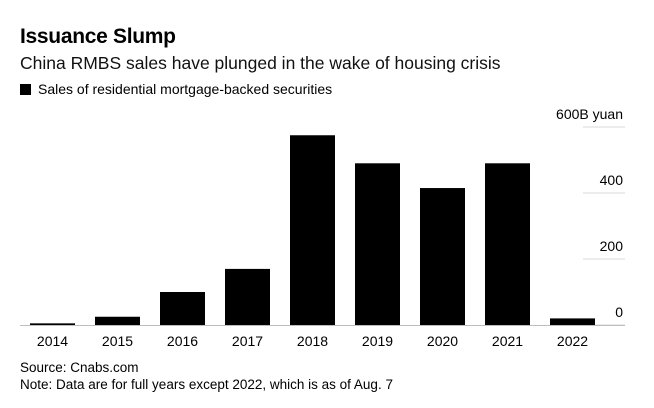 The height and width of the screenshot is (408, 654). Describe the element at coordinates (247, 296) in the screenshot. I see `bar-2017` at that location.